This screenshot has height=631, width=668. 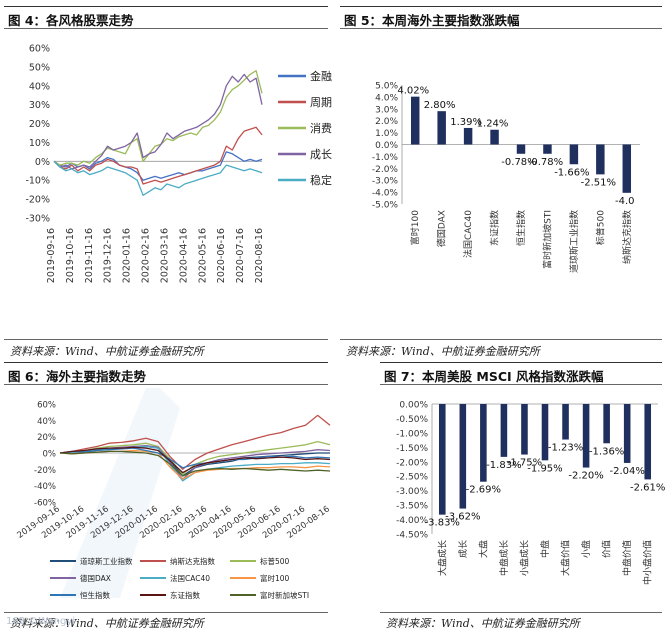 I want to click on fig4-legend-label: 周期, so click(x=321, y=102).